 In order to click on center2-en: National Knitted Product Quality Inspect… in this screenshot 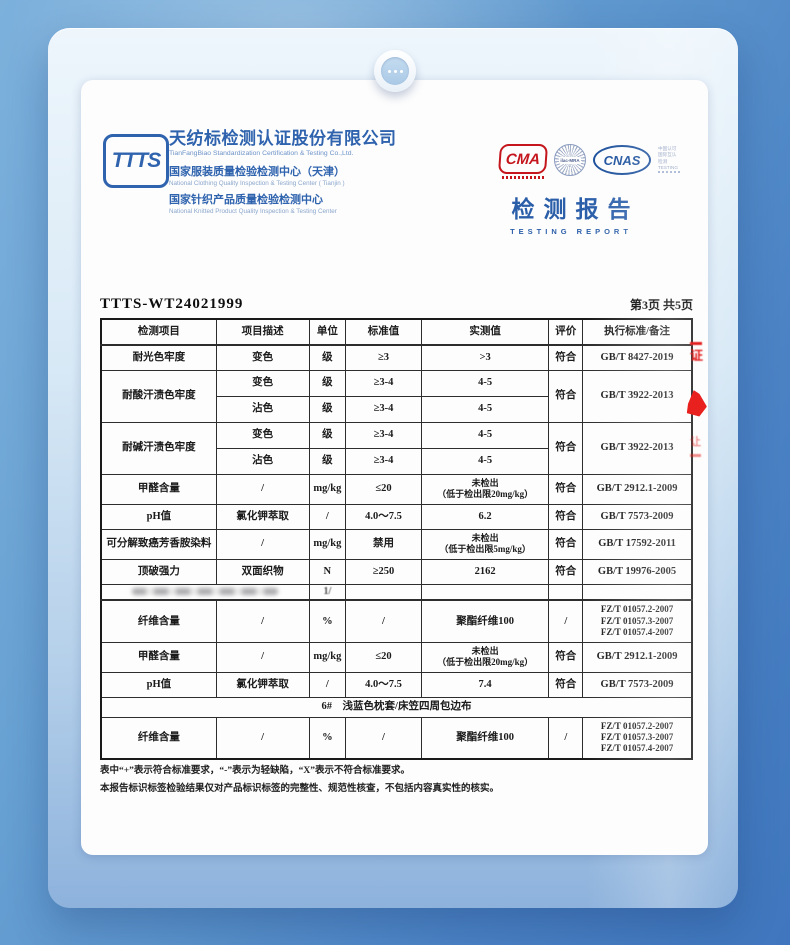, I will do `click(253, 211)`.